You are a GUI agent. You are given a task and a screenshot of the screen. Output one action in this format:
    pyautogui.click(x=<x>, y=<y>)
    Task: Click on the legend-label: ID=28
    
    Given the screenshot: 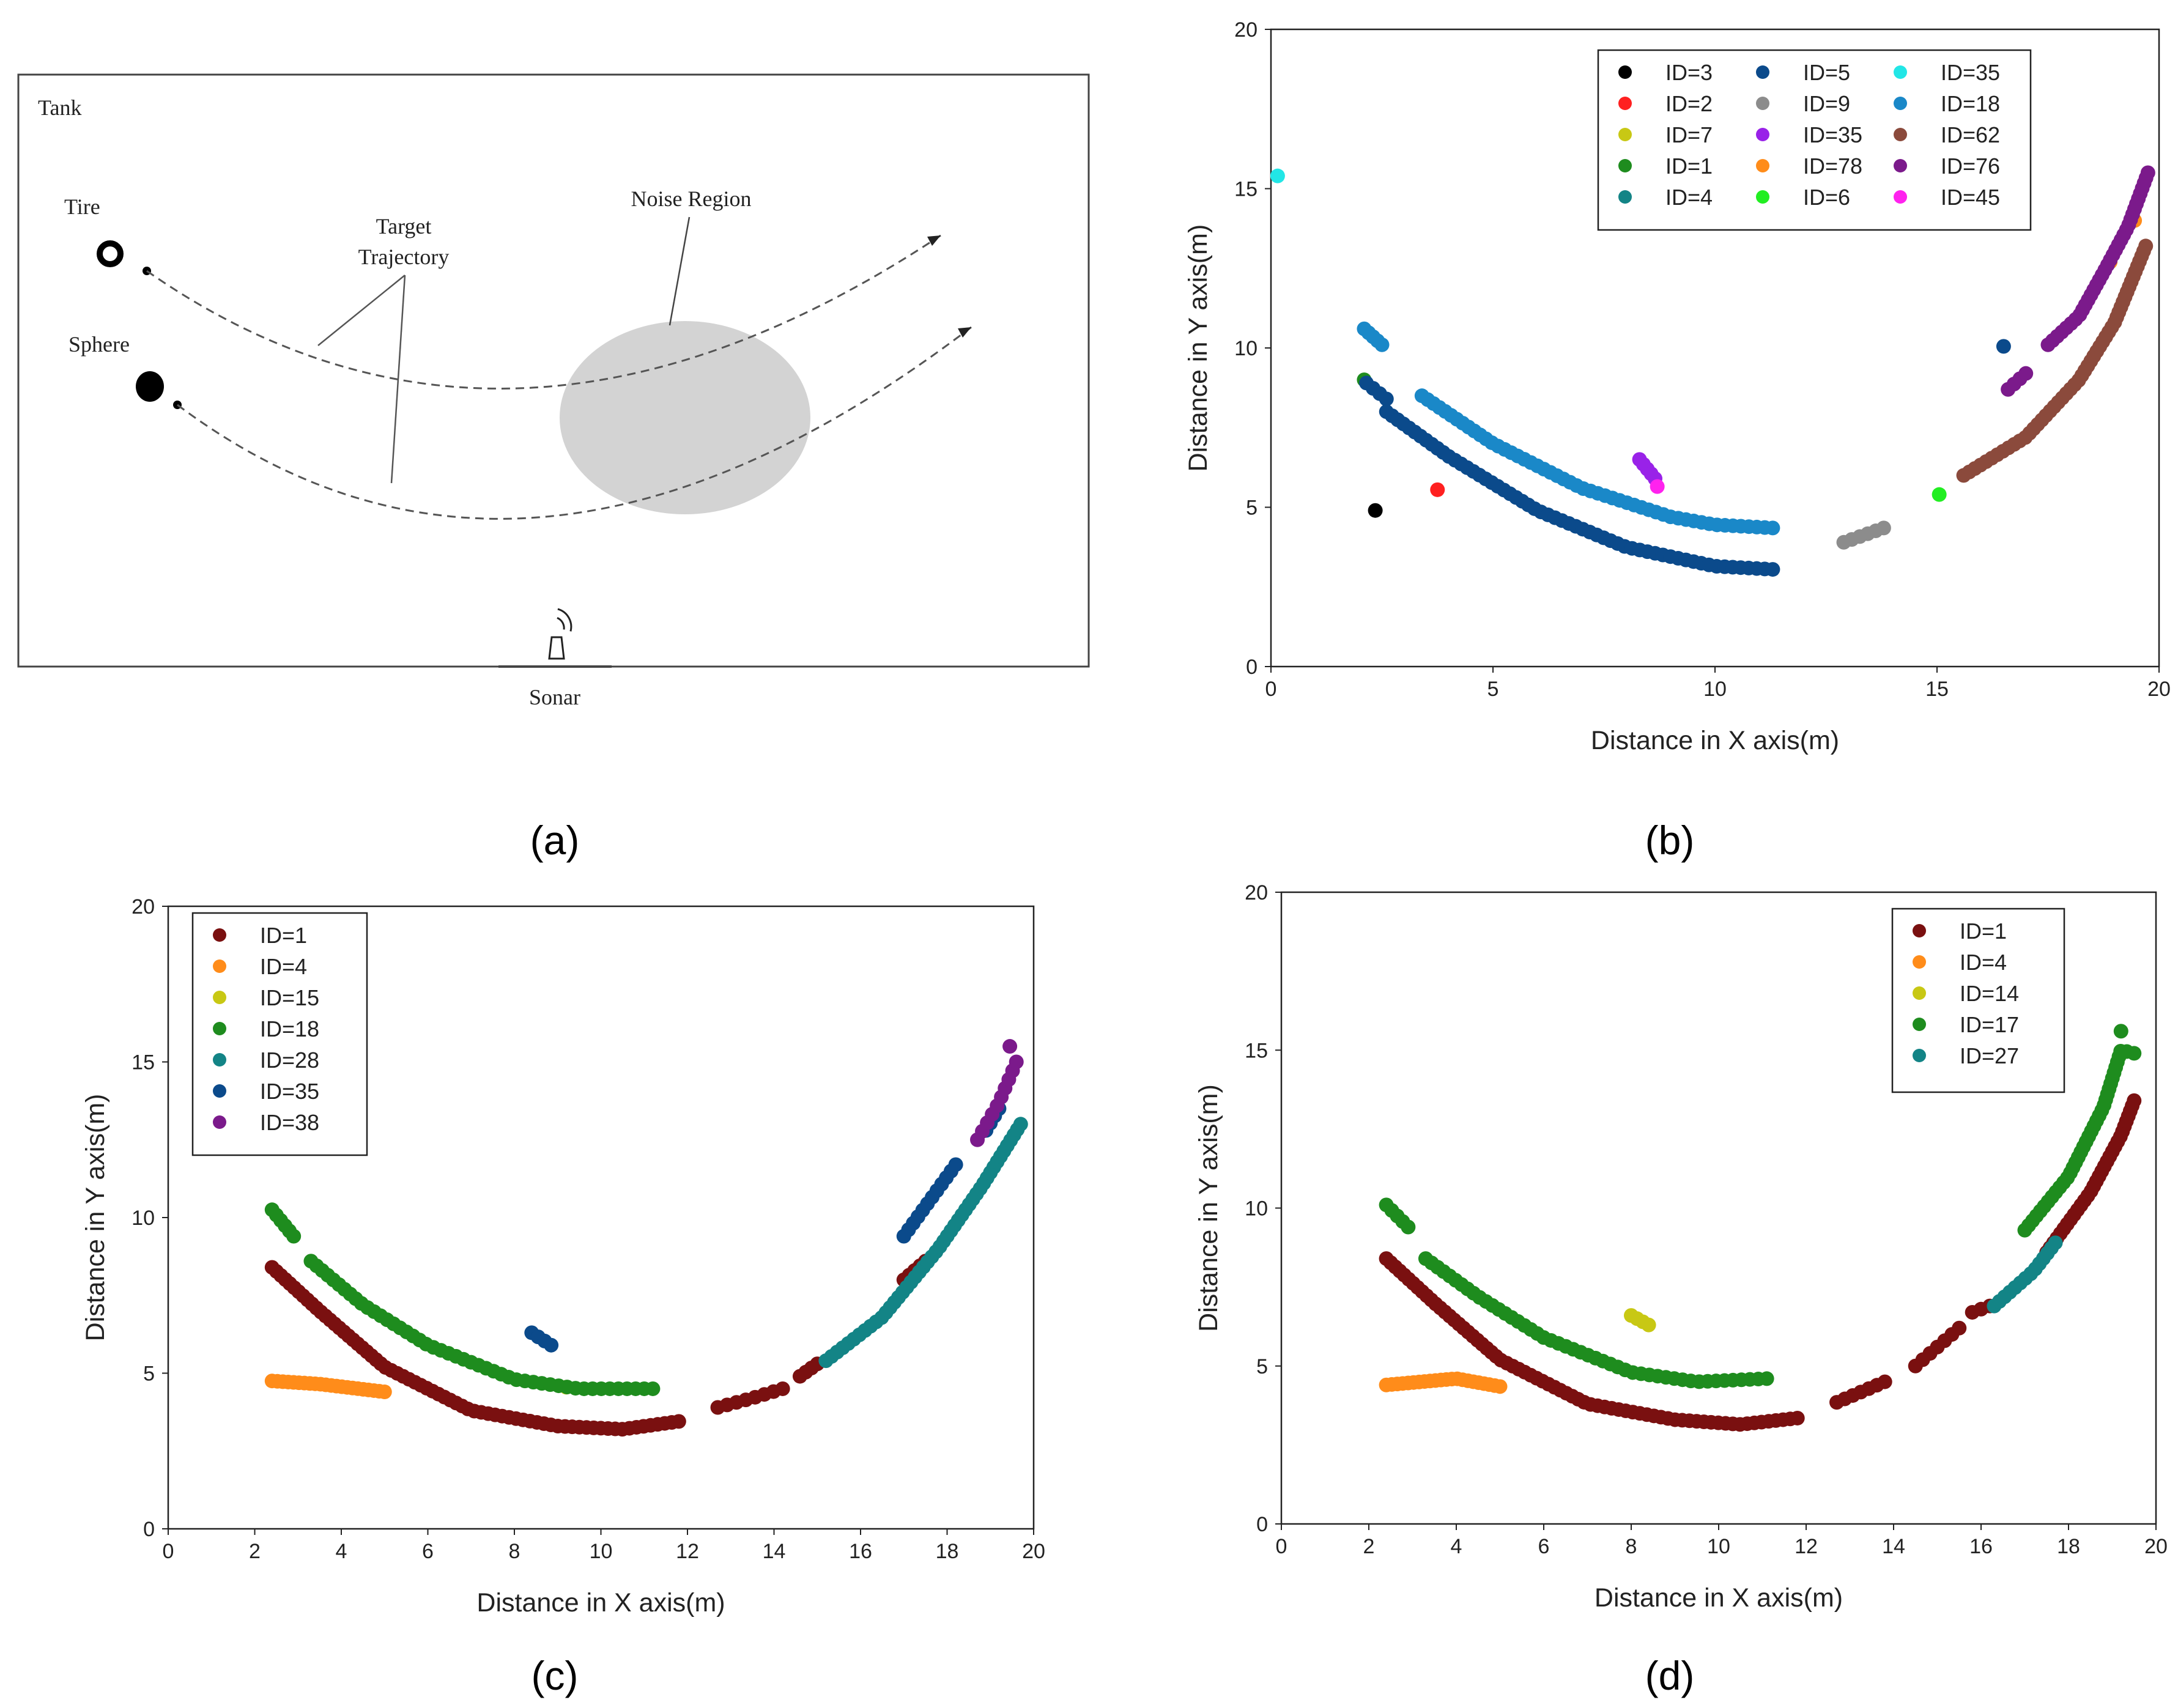 What is the action you would take?
    pyautogui.click(x=289, y=1060)
    